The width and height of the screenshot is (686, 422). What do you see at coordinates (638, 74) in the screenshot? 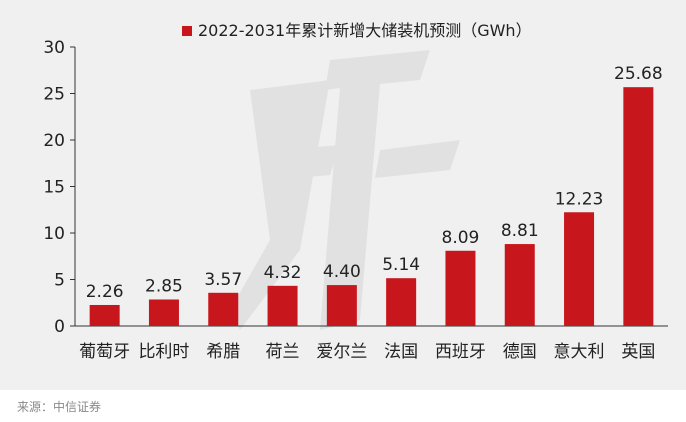
I see `bar-value-label: 25.68` at bounding box center [638, 74].